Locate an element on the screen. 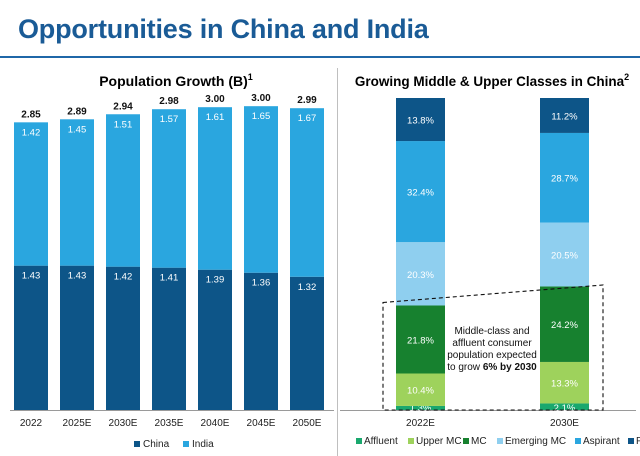 Image resolution: width=640 pixels, height=456 pixels. pop-total-label: 2.98 is located at coordinates (169, 101).